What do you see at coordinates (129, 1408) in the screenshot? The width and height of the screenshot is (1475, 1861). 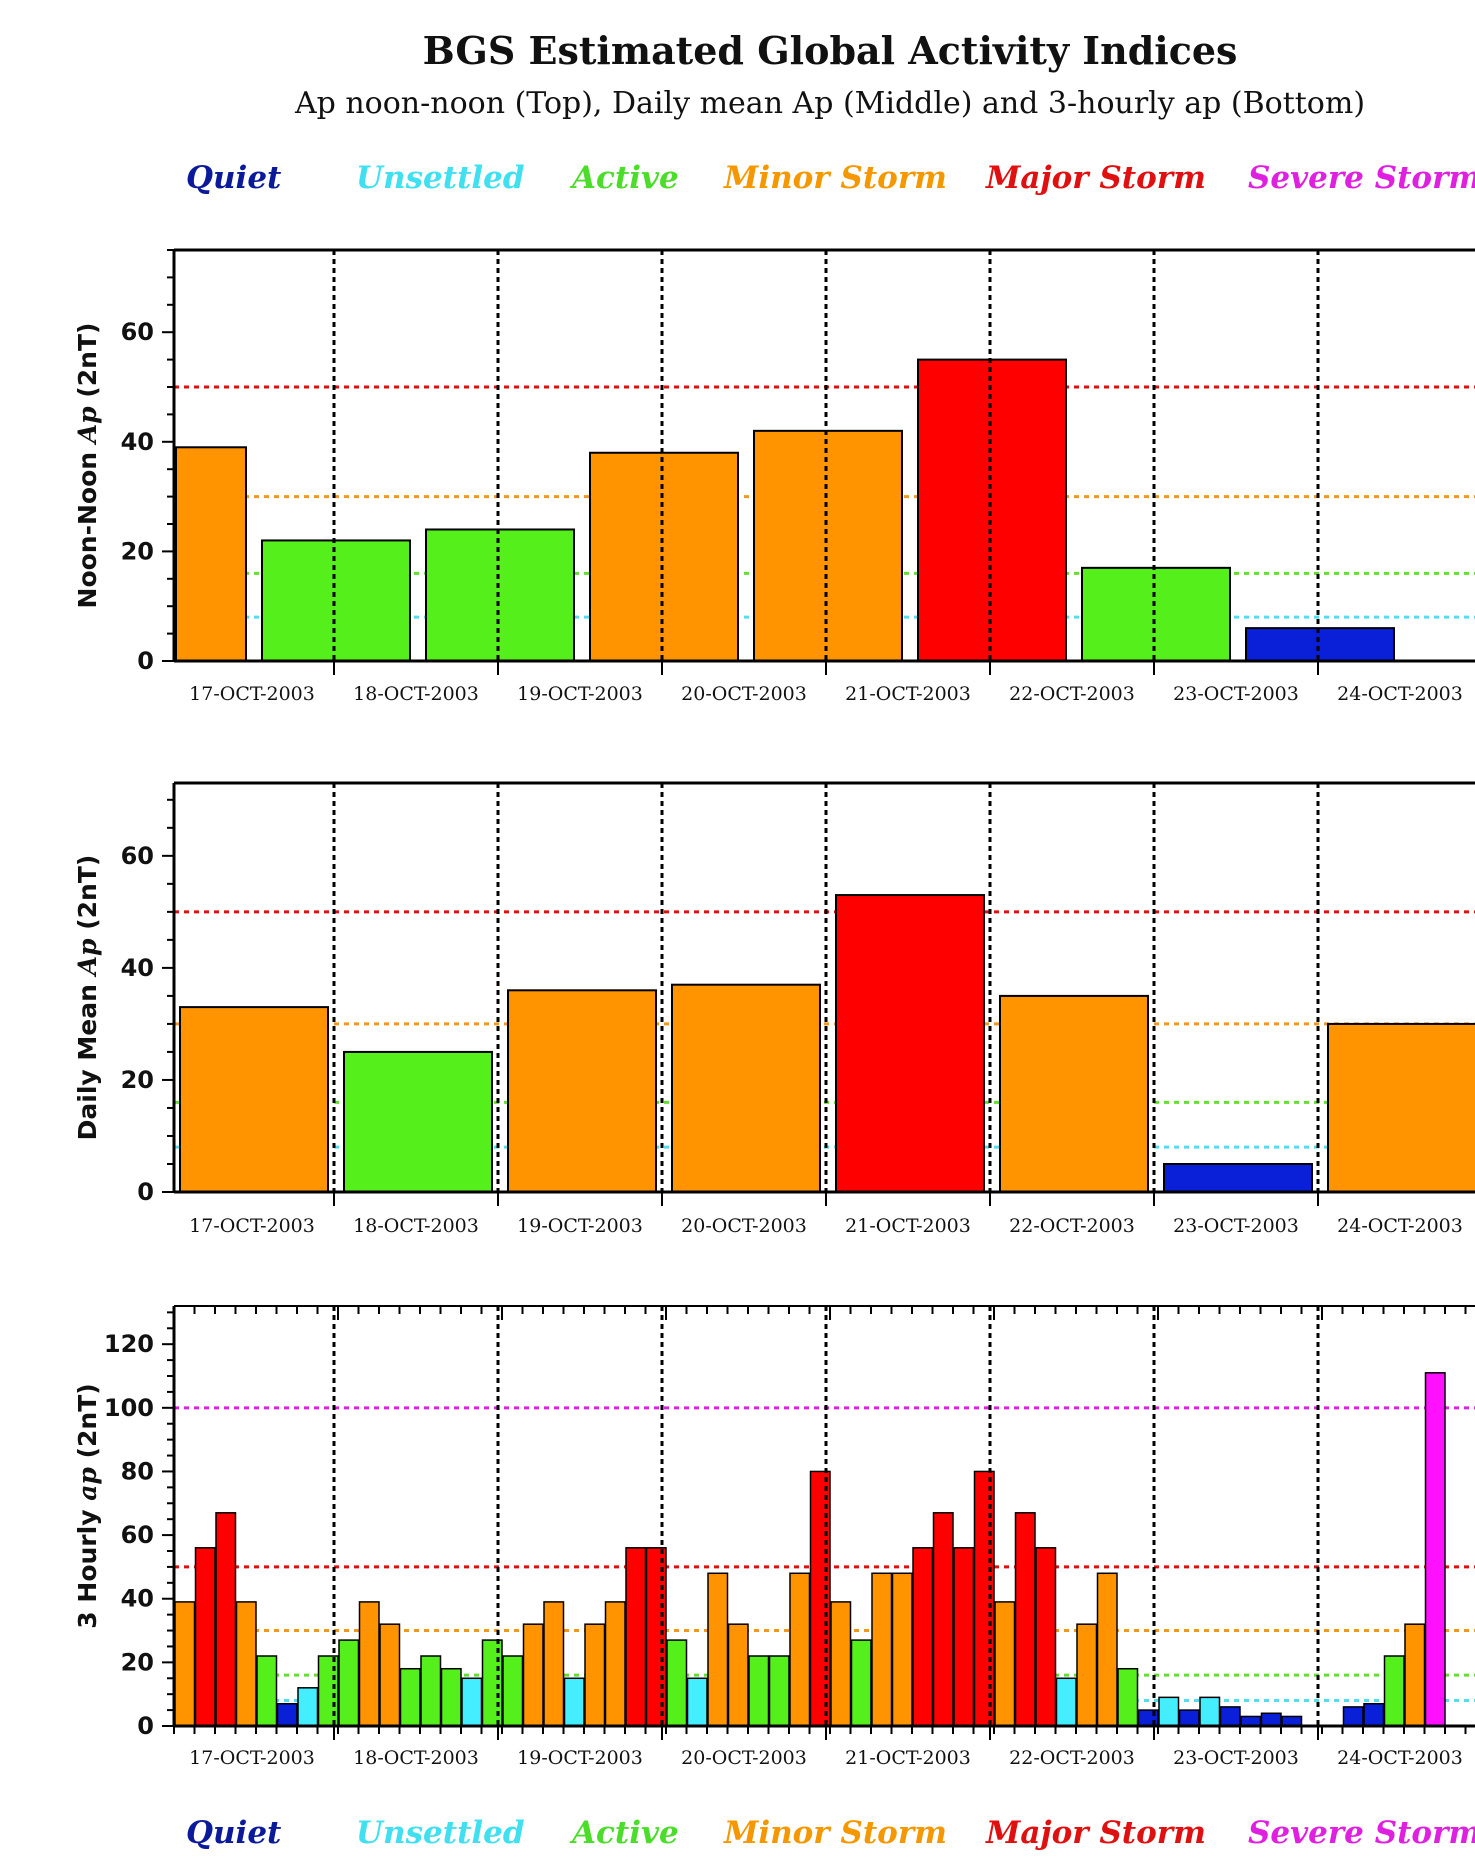 I see `y-tick-label: 100` at bounding box center [129, 1408].